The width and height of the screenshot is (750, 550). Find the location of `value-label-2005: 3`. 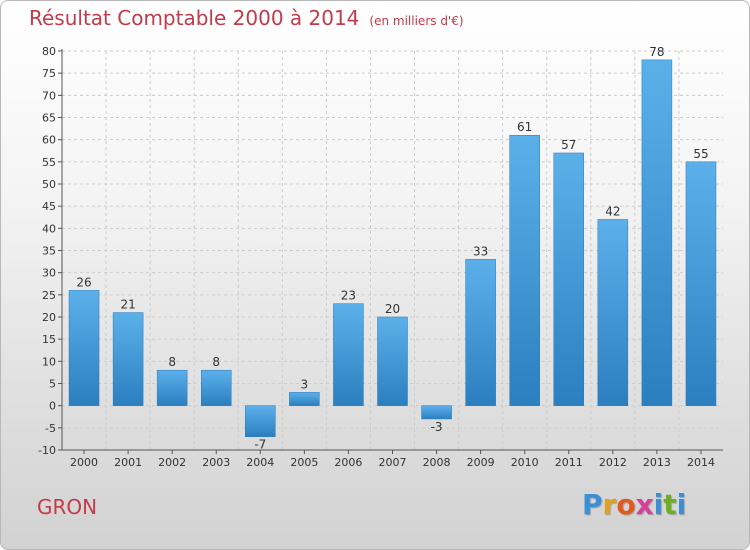

value-label-2005: 3 is located at coordinates (305, 384).